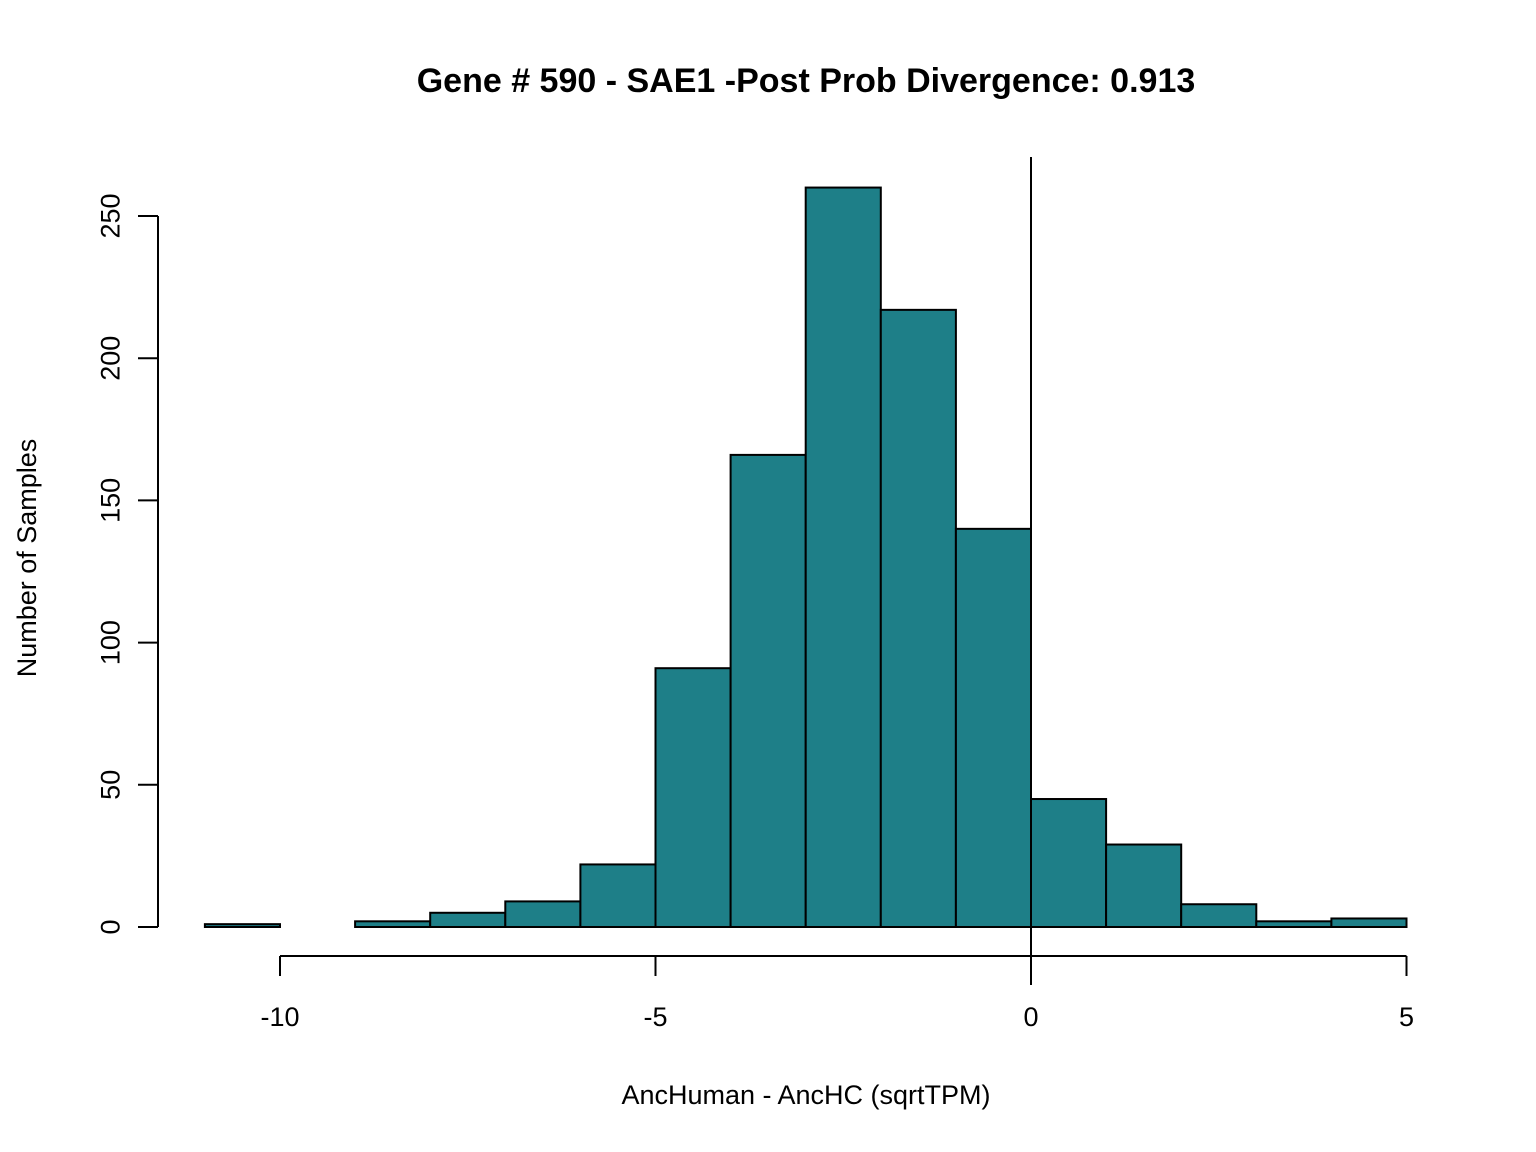  Describe the element at coordinates (27, 558) in the screenshot. I see `y-axis-label: Number of Samples` at that location.